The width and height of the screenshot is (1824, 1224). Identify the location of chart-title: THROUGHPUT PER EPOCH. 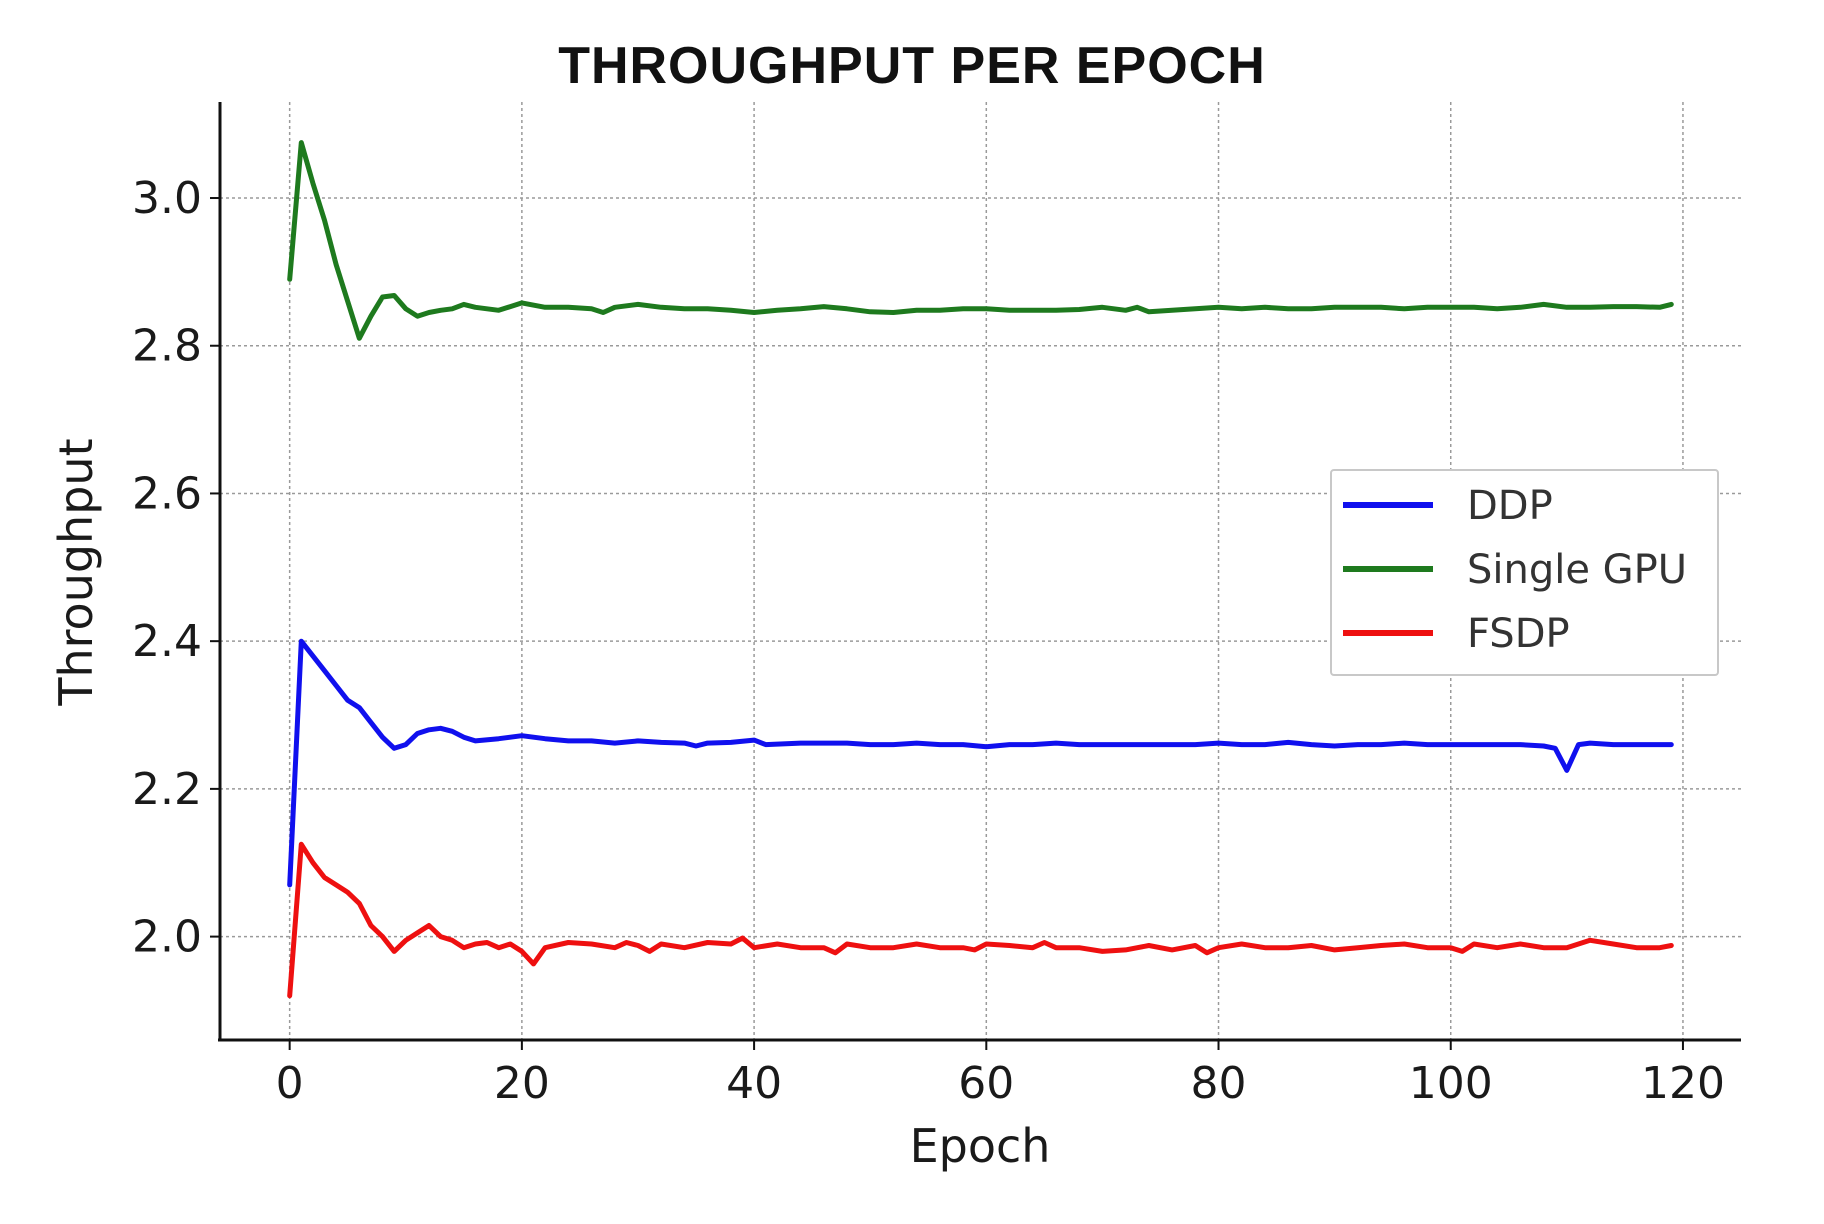
(912, 66).